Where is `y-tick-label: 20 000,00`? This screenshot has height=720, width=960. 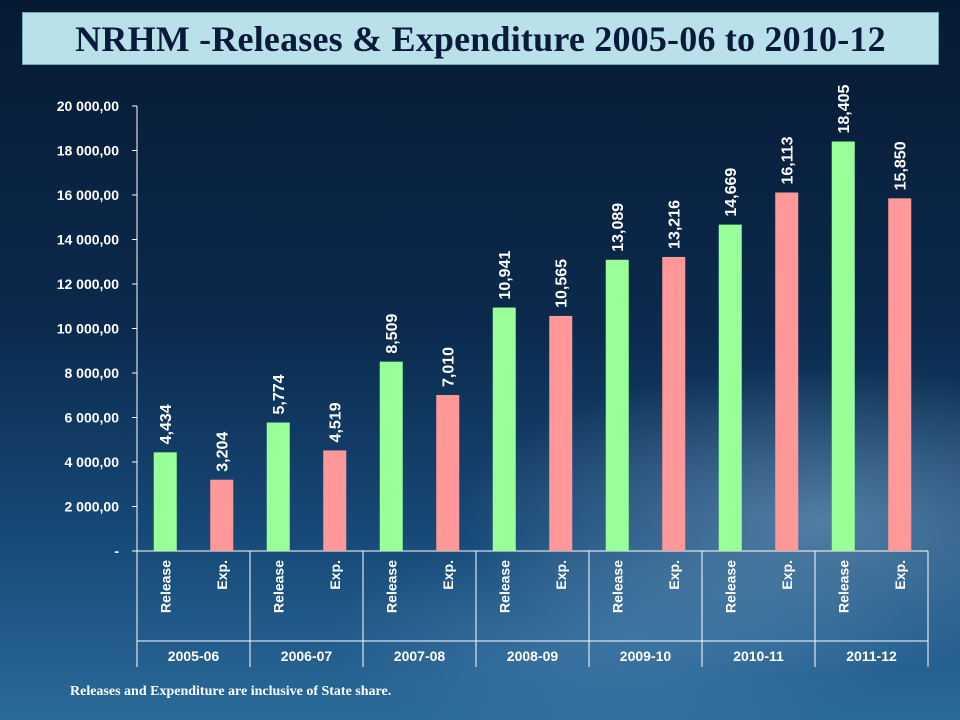 y-tick-label: 20 000,00 is located at coordinates (88, 106).